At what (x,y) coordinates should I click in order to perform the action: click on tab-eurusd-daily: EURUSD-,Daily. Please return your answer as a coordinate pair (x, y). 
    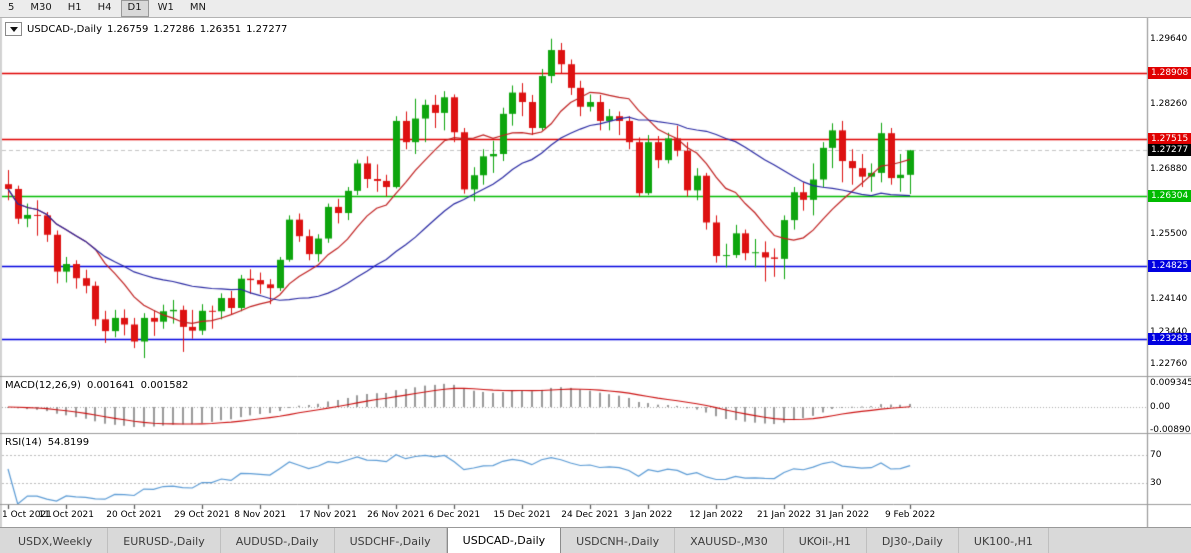
    Looking at the image, I should click on (164, 540).